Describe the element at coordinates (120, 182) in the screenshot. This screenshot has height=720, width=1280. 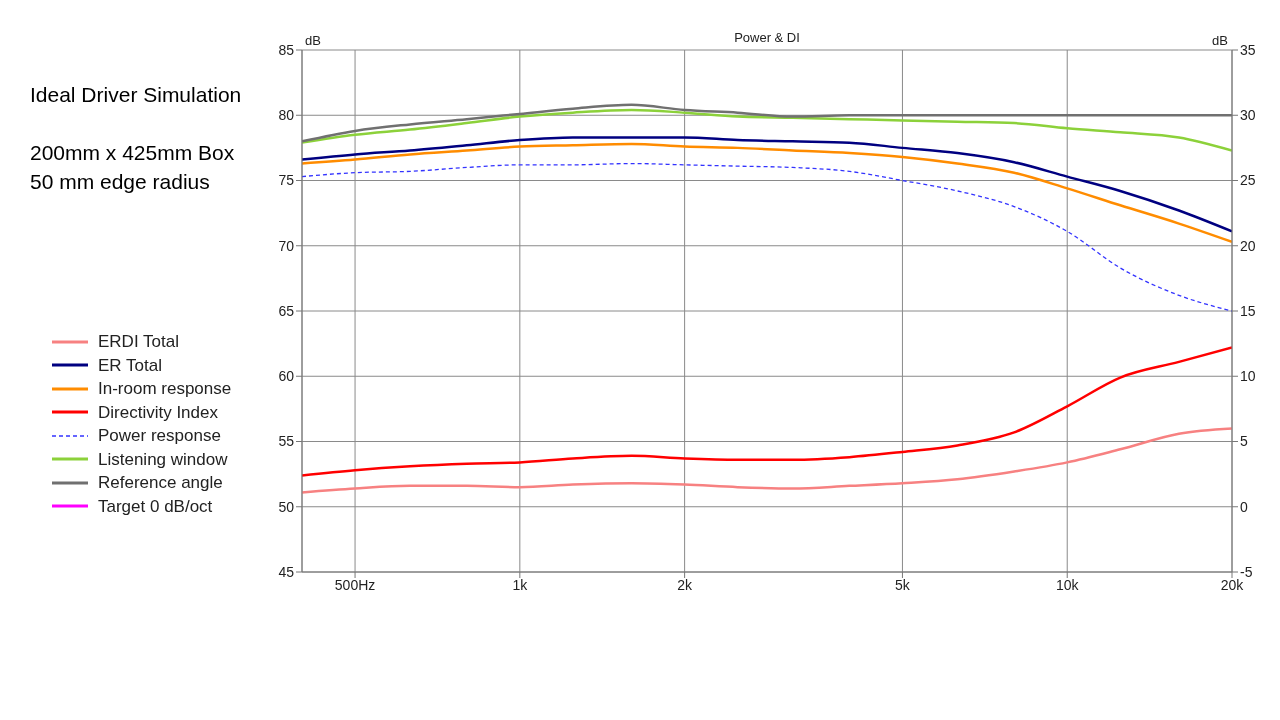
I see `text: 50 mm edge radius` at that location.